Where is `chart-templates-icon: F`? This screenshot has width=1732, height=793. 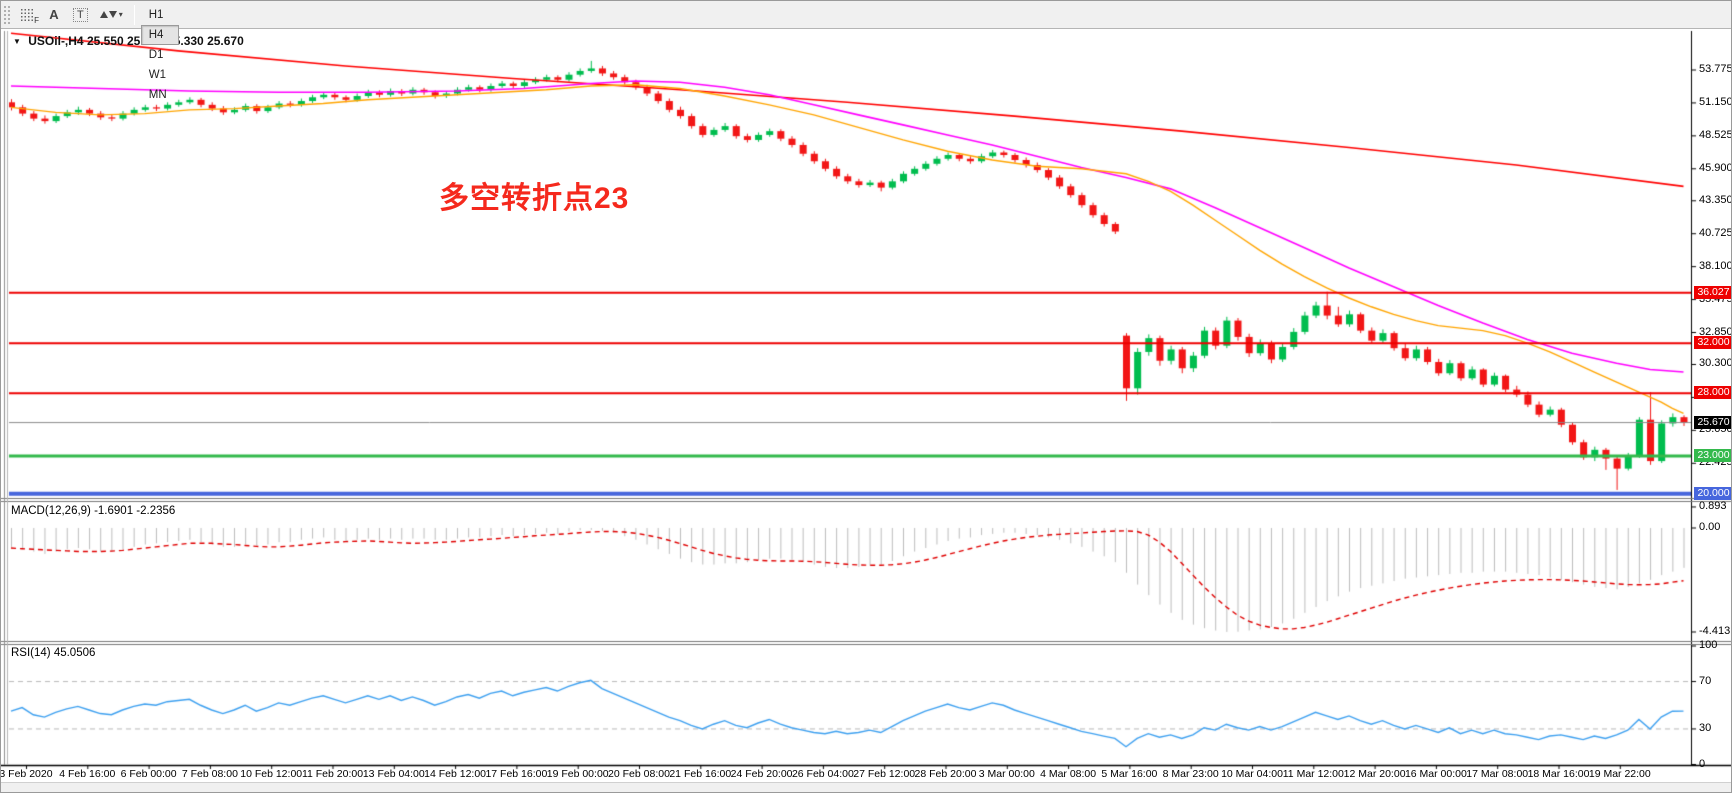
chart-templates-icon: F is located at coordinates (29, 16).